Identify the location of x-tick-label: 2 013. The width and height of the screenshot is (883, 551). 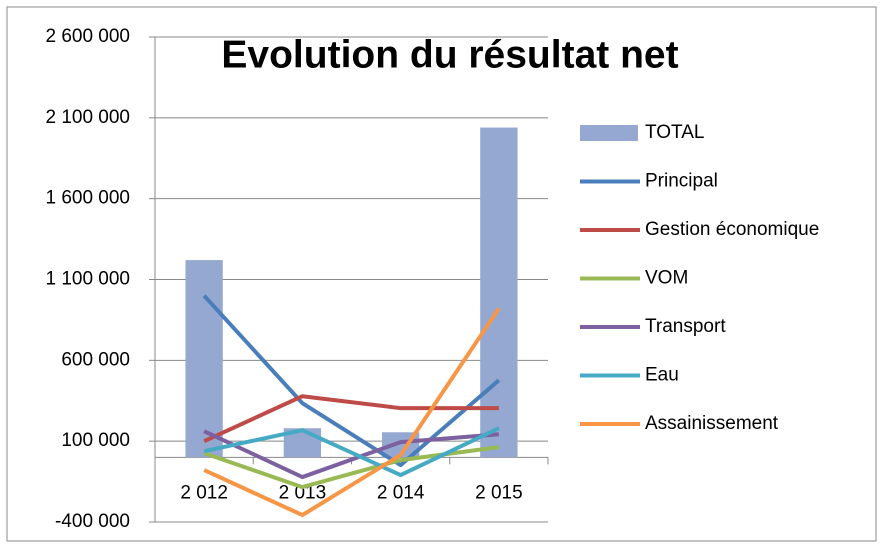
(303, 492).